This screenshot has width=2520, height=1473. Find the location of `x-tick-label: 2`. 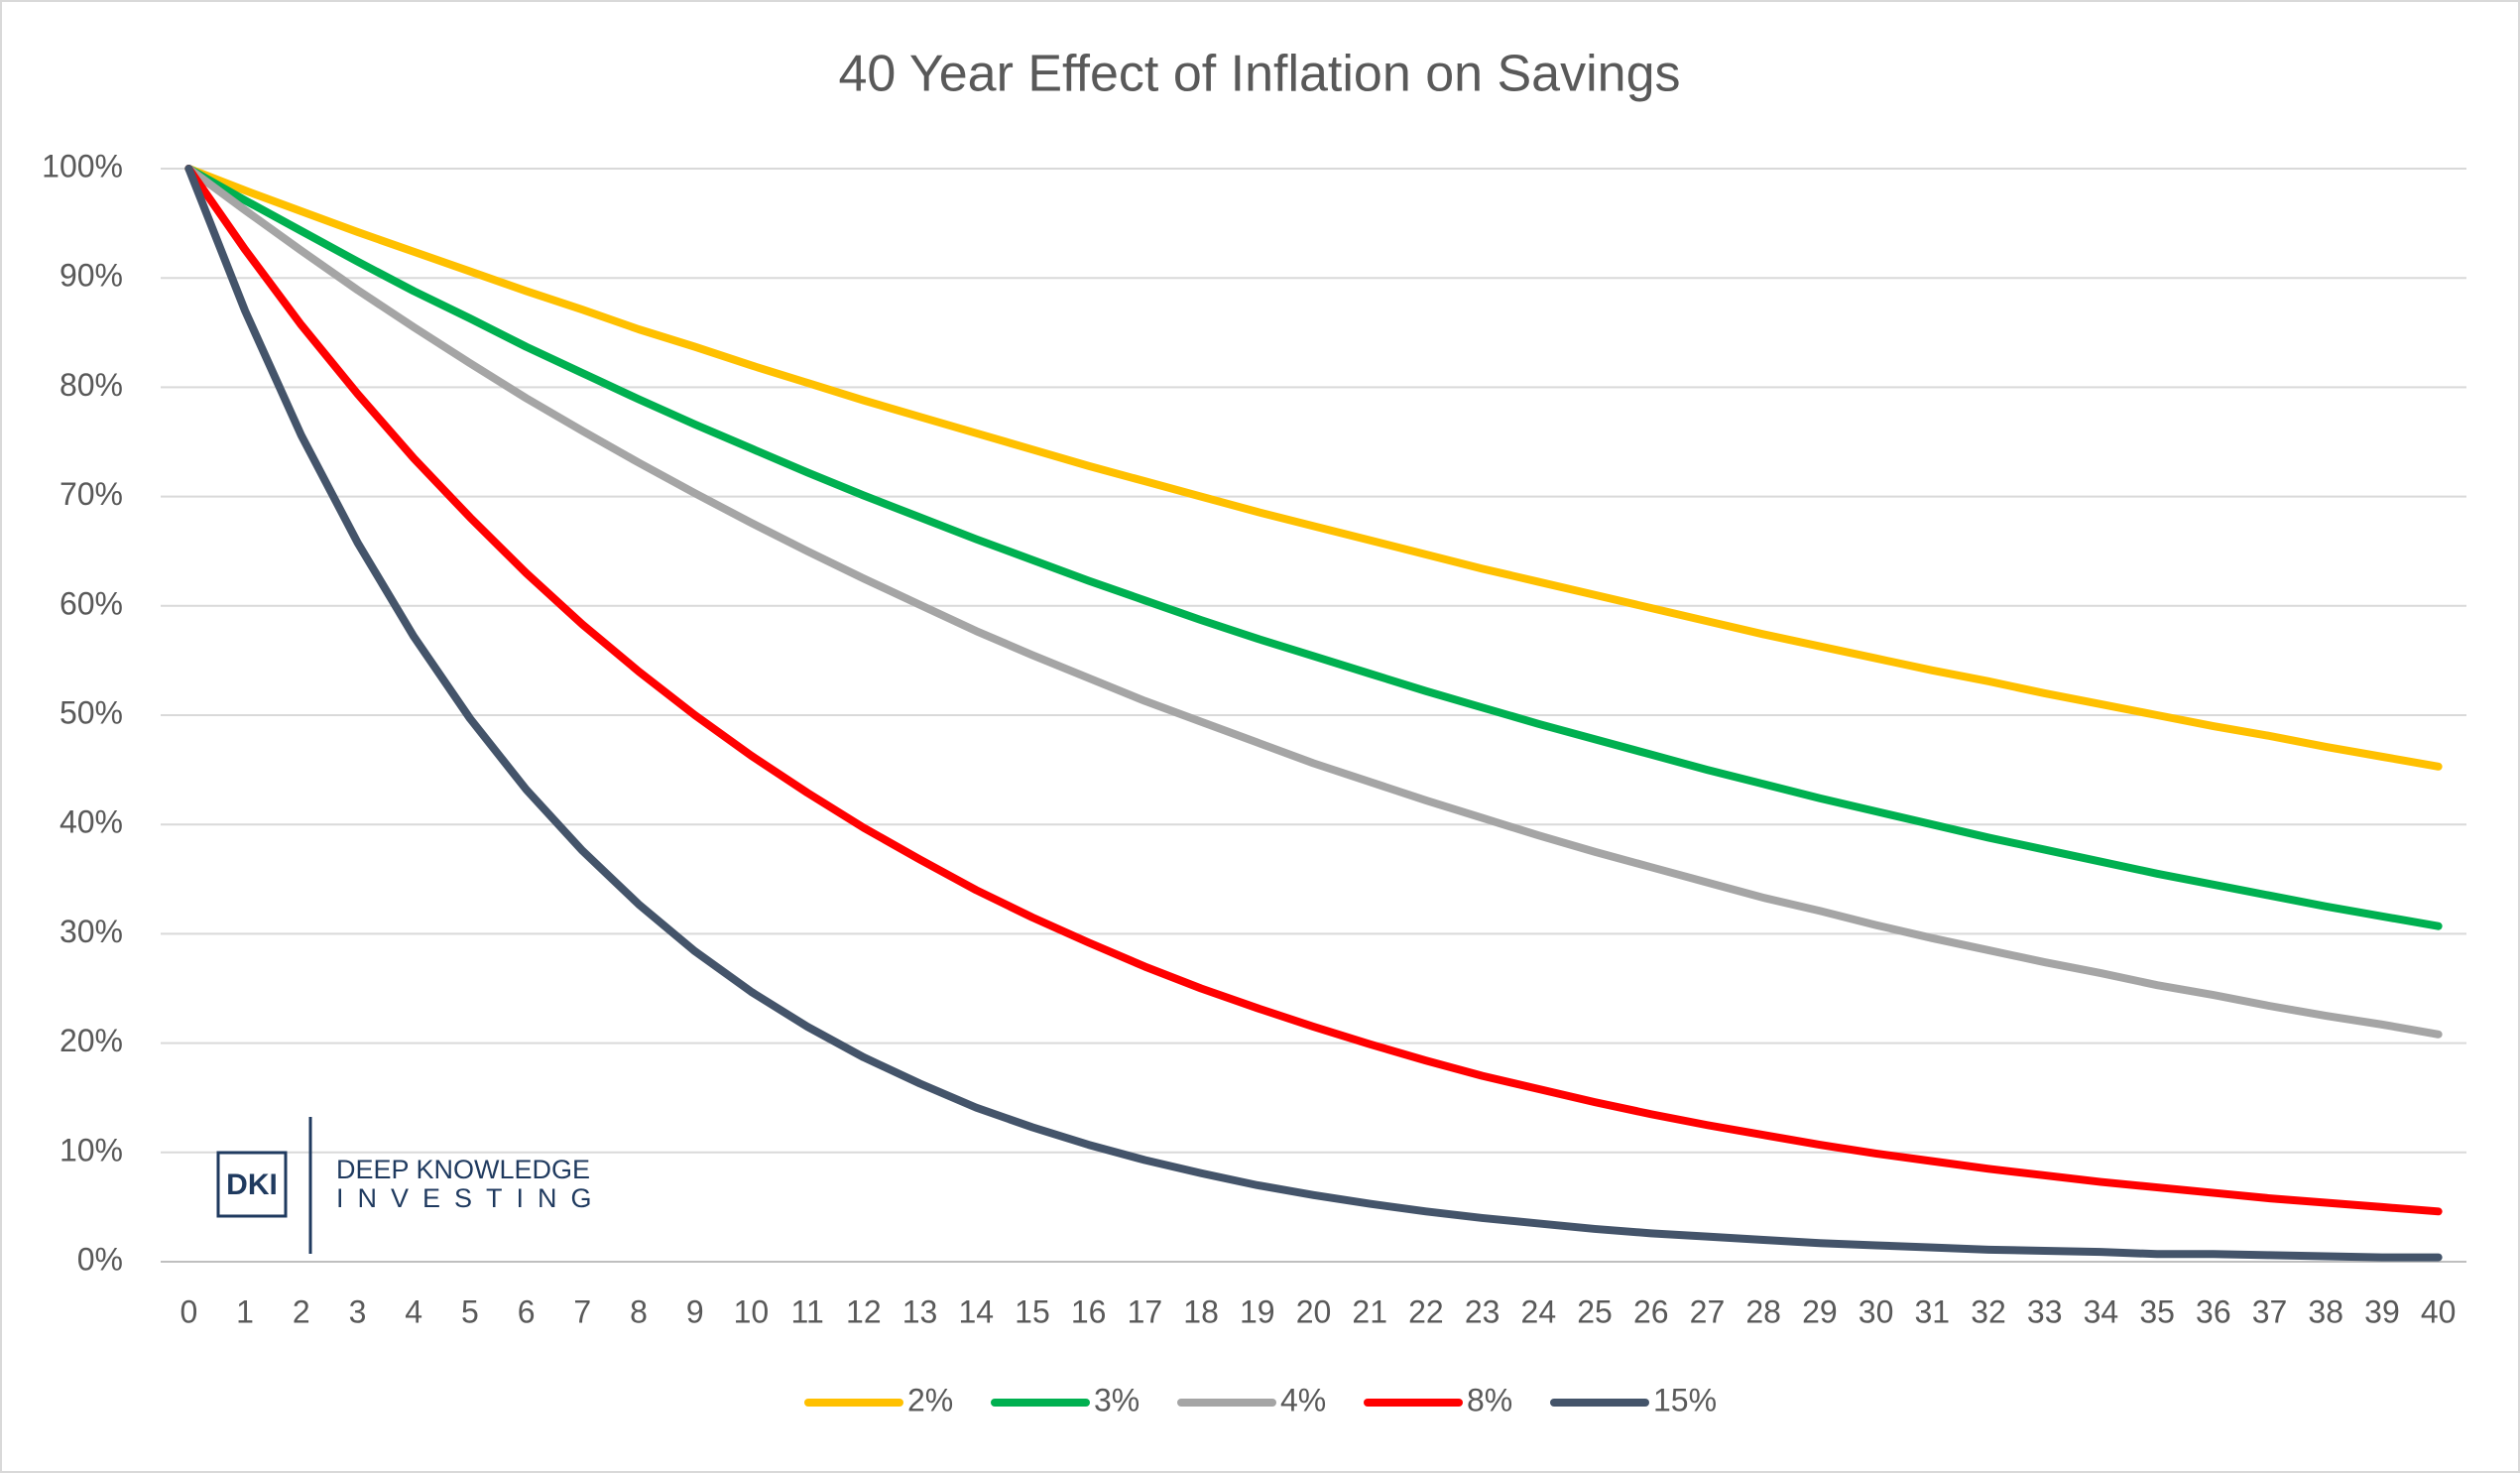

x-tick-label: 2 is located at coordinates (301, 1311).